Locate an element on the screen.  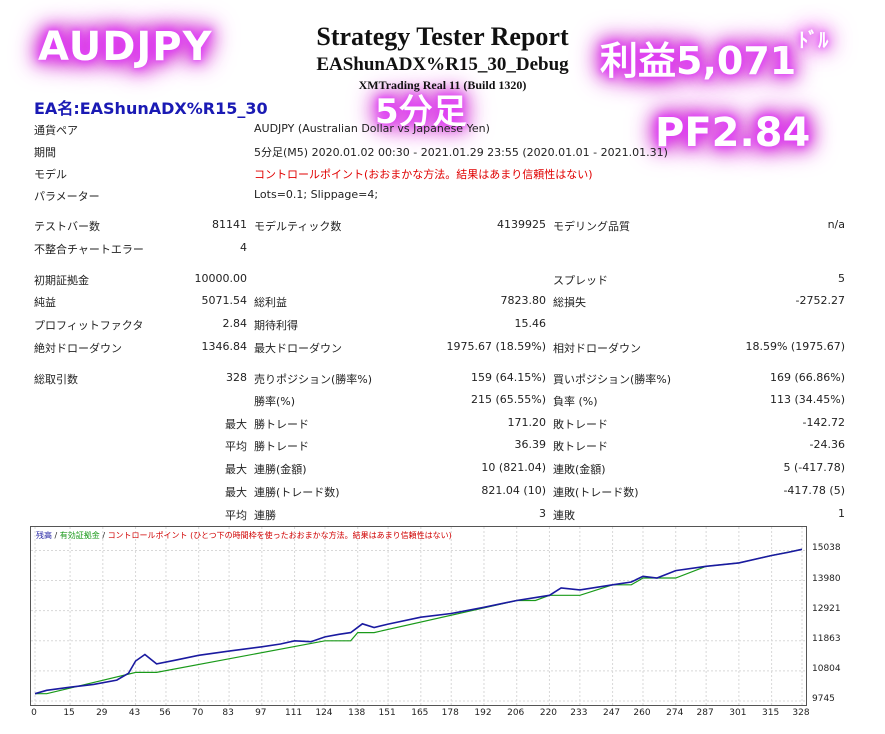
y-tick-label: 11863 is located at coordinates (826, 638).